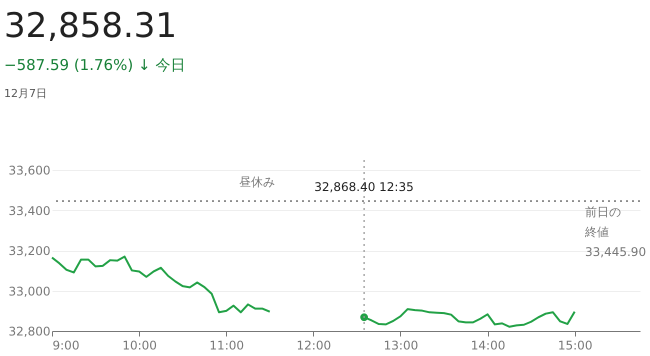 The width and height of the screenshot is (650, 356). I want to click on y-tick-label: 33,600, so click(29, 171).